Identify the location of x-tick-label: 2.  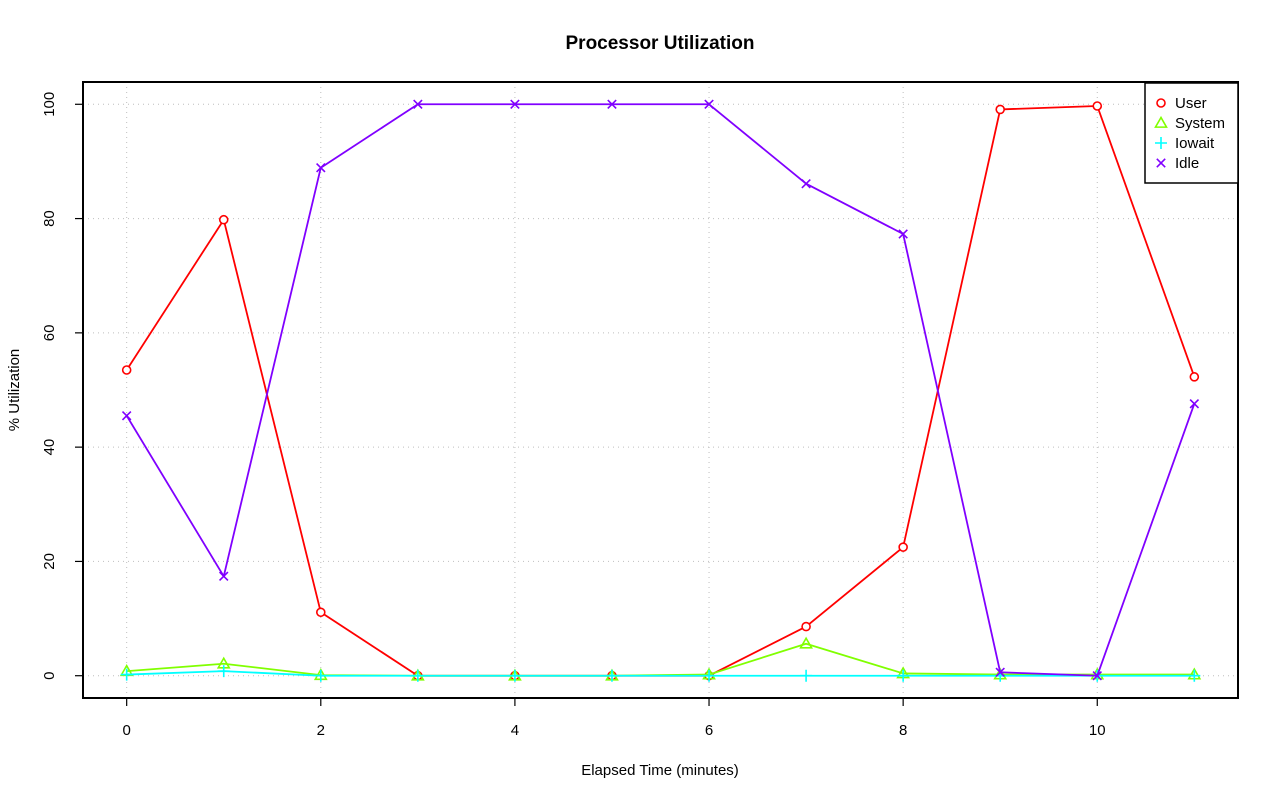
(321, 730).